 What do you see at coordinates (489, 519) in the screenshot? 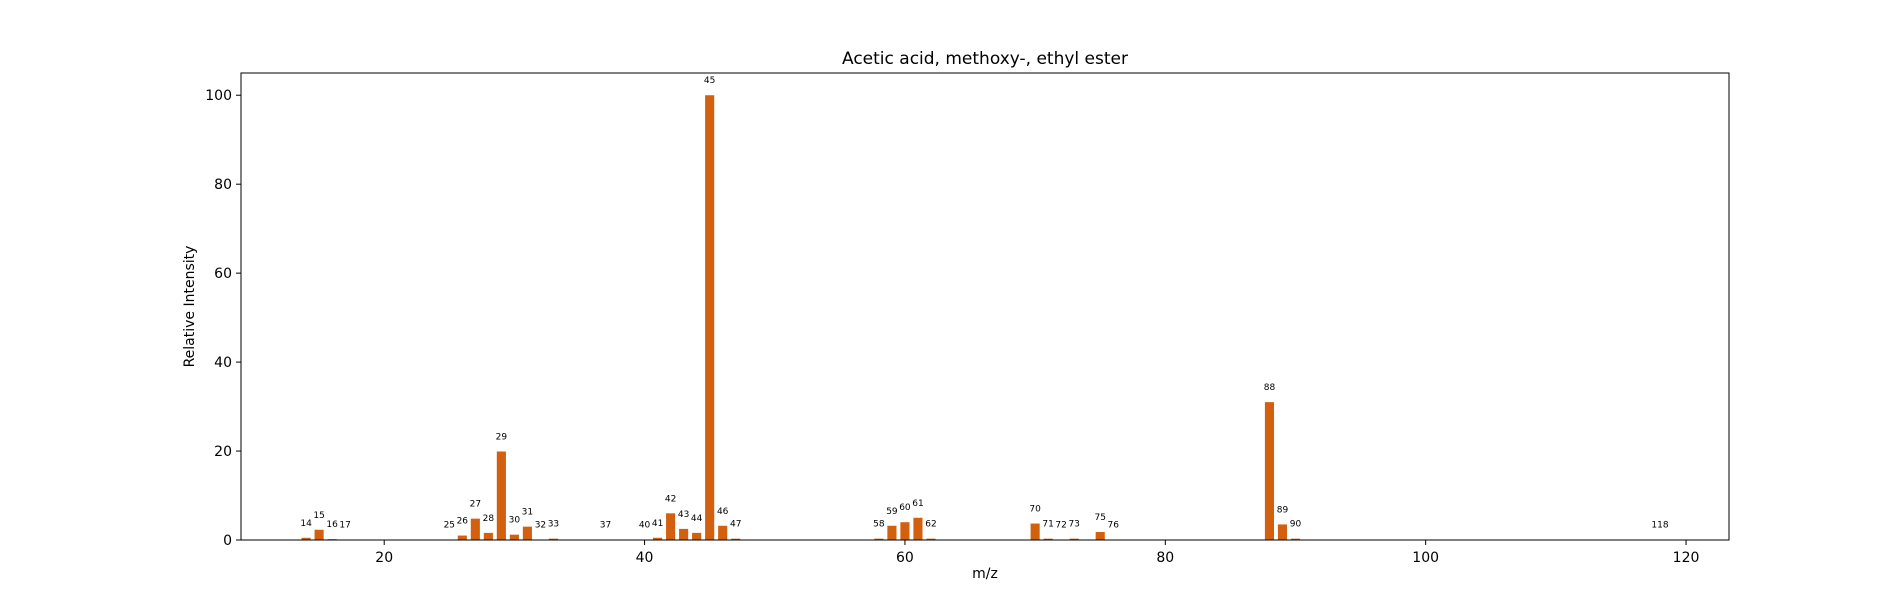
I see `peak-label-28: 28` at bounding box center [489, 519].